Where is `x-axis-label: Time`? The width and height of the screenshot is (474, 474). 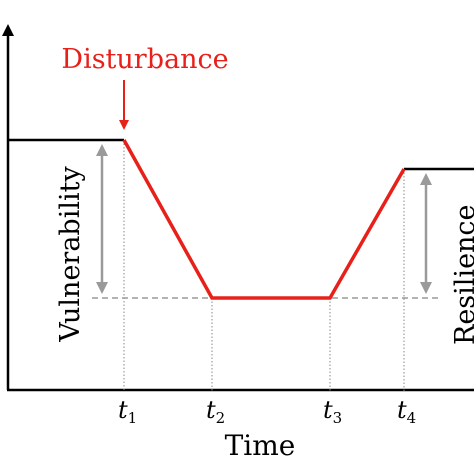
x-axis-label: Time is located at coordinates (260, 445).